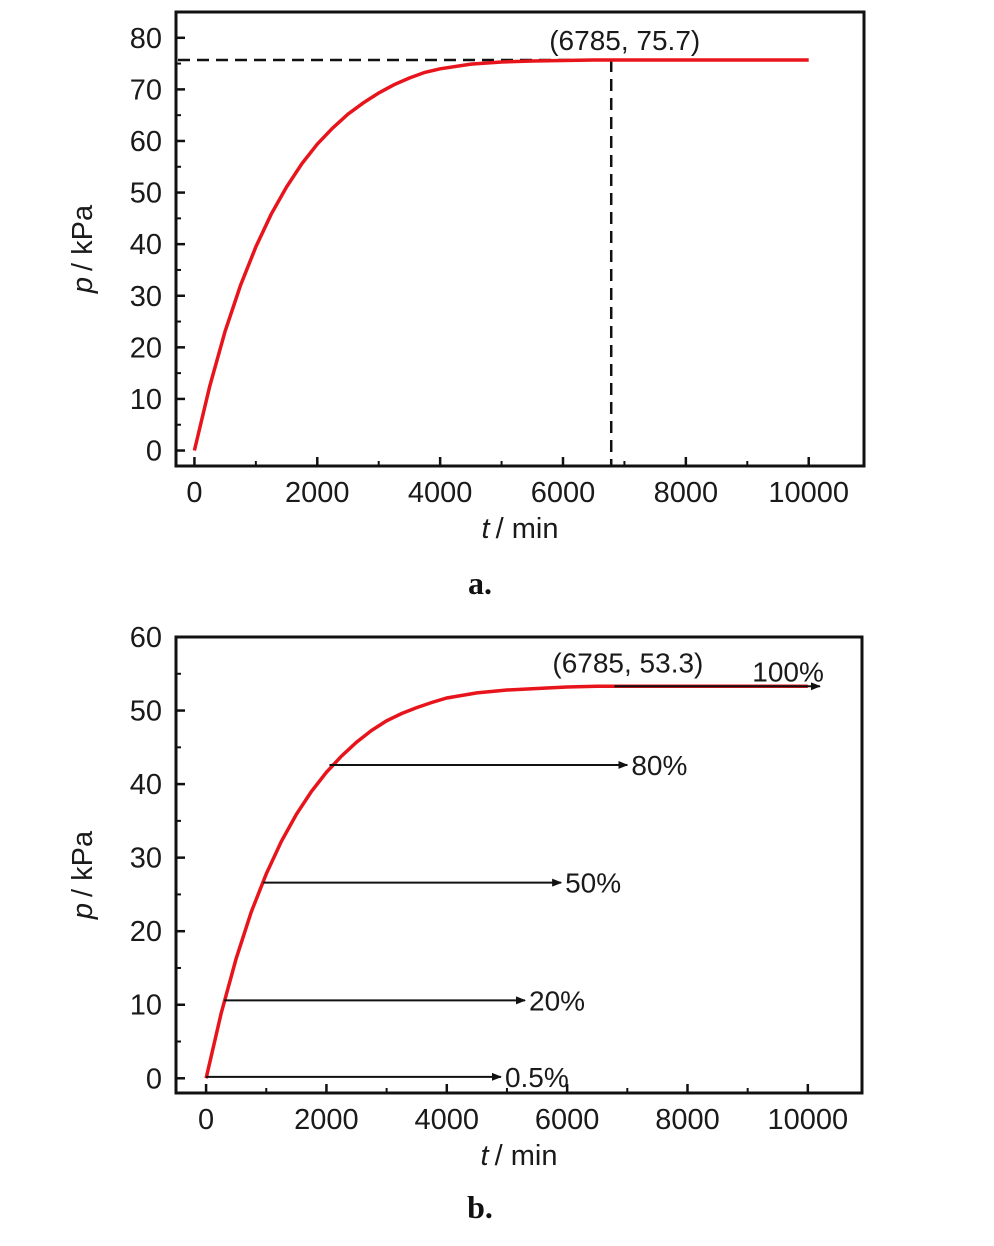 The height and width of the screenshot is (1246, 994). Describe the element at coordinates (480, 1207) in the screenshot. I see `panel-label-b: b.` at that location.